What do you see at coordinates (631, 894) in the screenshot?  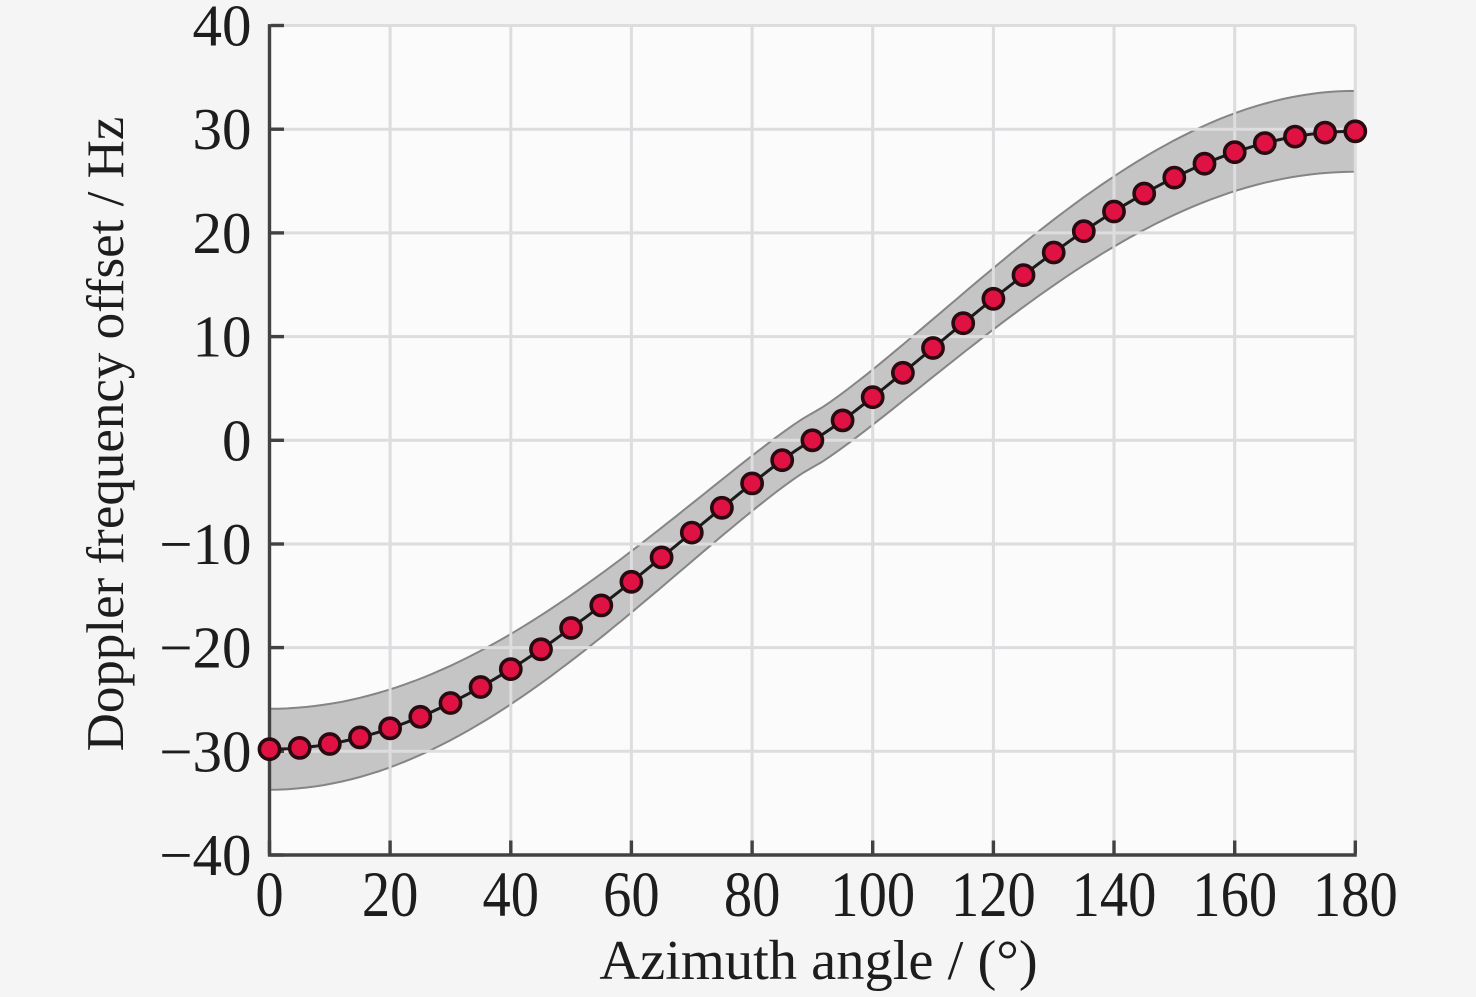 I see `svg-text: 60` at bounding box center [631, 894].